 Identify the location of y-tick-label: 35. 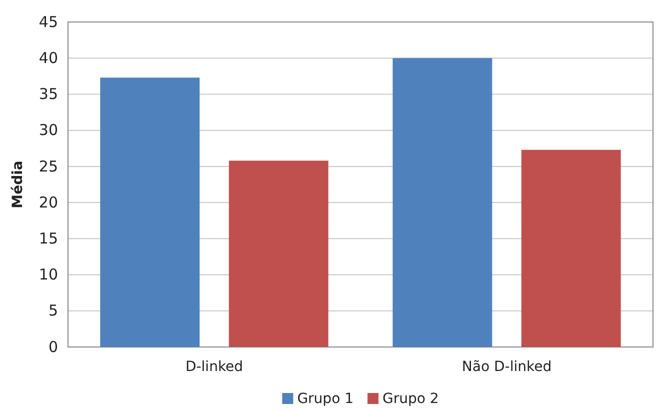
(48, 94).